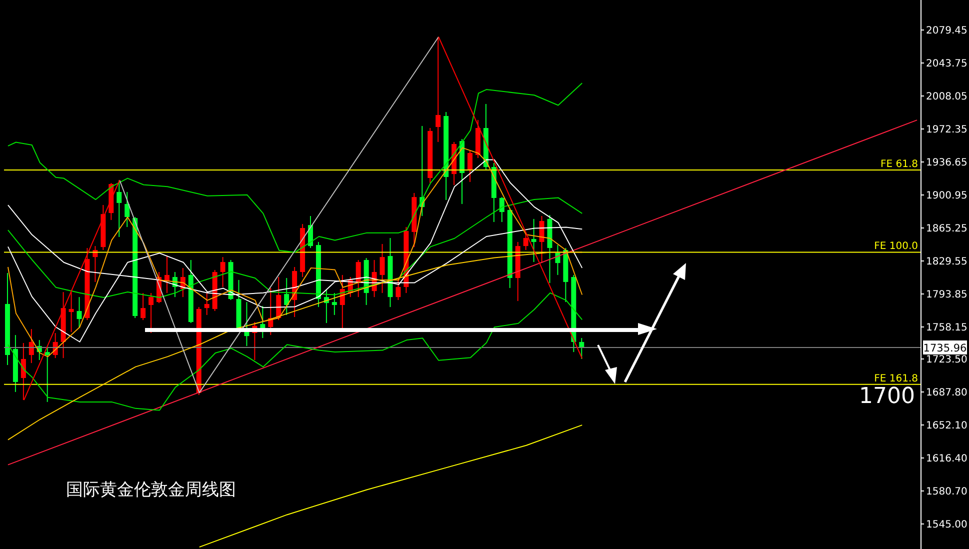 Image resolution: width=969 pixels, height=549 pixels. What do you see at coordinates (947, 393) in the screenshot?
I see `y-tick-label: 1687.80` at bounding box center [947, 393].